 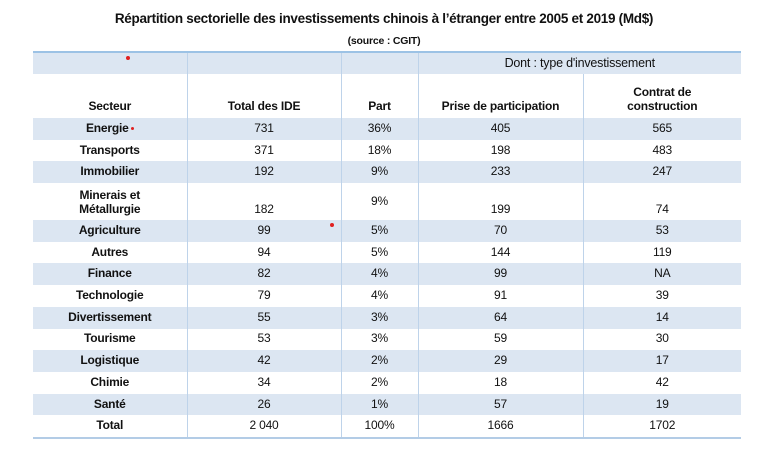 What do you see at coordinates (110, 96) in the screenshot?
I see `col-header-secteur: Secteur` at bounding box center [110, 96].